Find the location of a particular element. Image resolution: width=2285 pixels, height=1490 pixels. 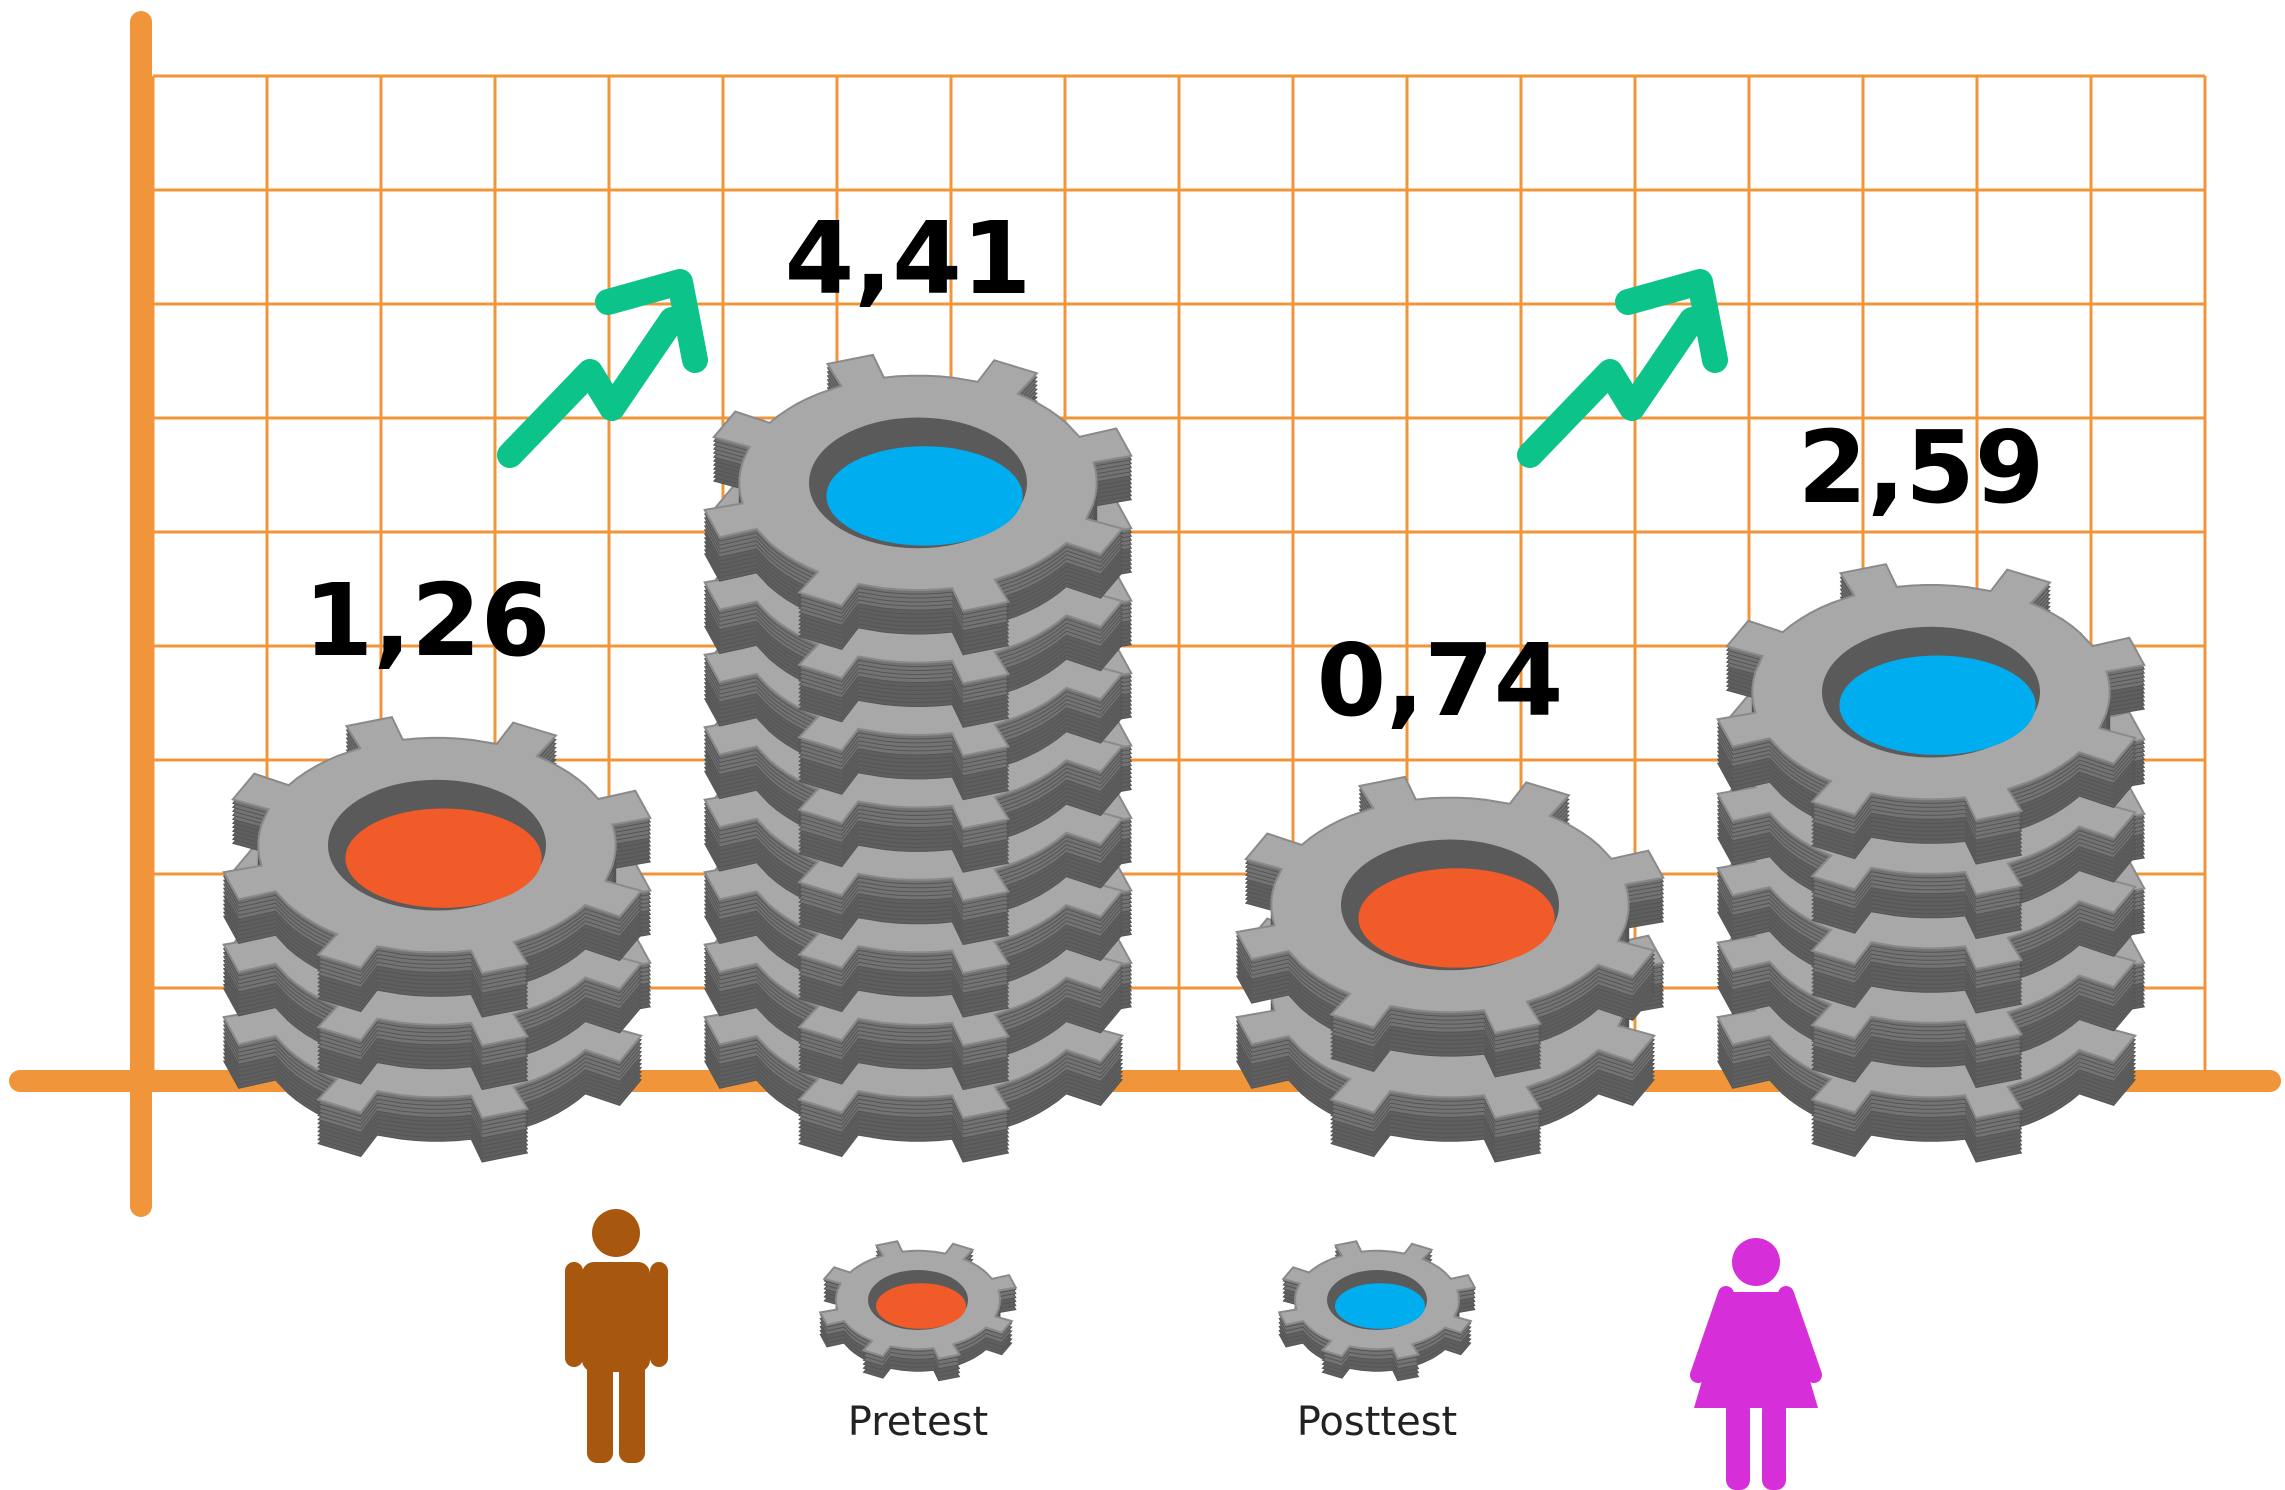

legend-label: Pretest is located at coordinates (918, 1422).